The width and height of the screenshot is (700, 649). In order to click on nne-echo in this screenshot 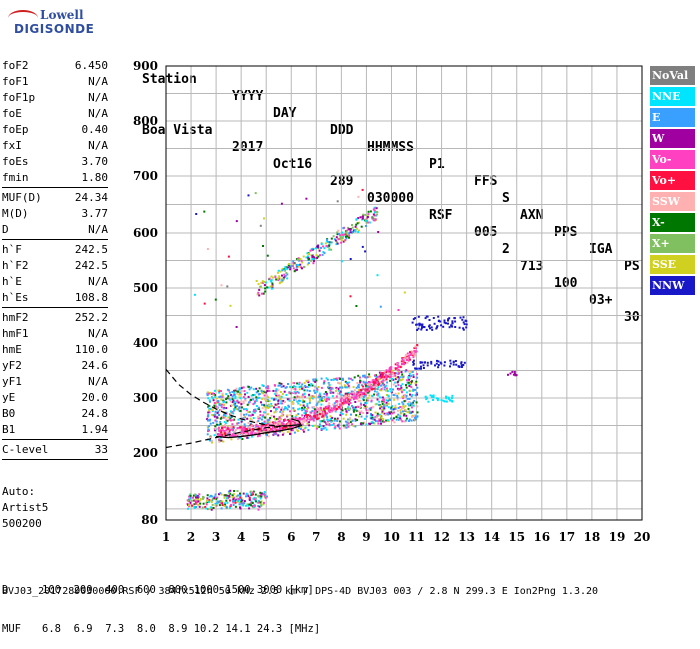, I will do `click(446, 398)`.